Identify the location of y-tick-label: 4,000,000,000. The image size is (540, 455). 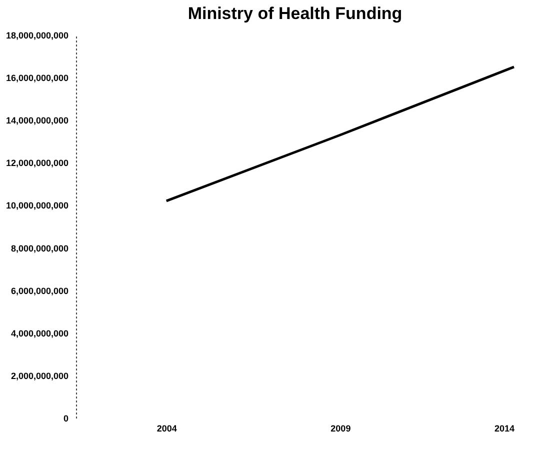
(39, 333).